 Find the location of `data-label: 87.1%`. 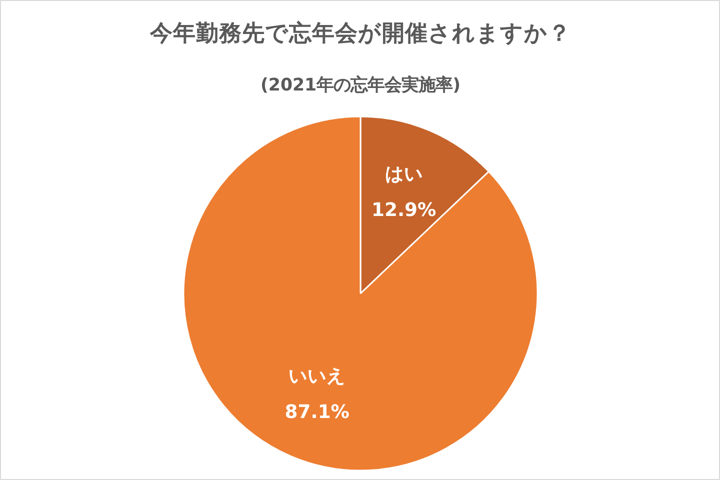

data-label: 87.1% is located at coordinates (317, 413).